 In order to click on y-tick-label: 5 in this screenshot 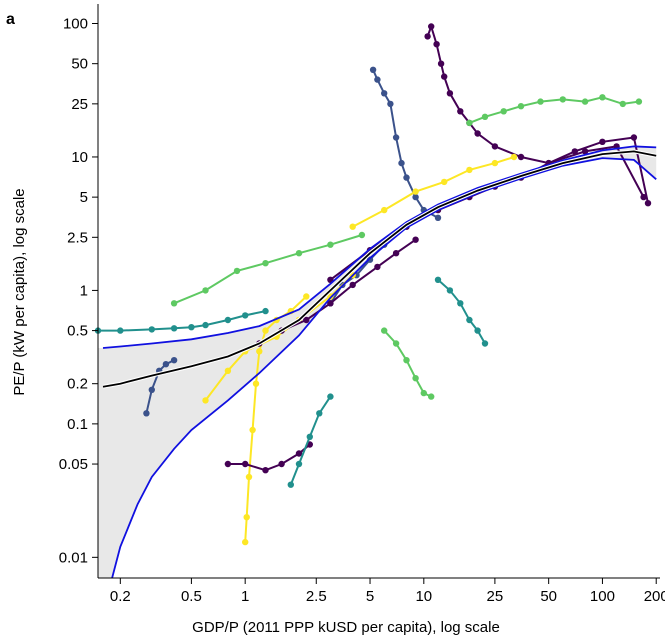, I will do `click(84, 197)`.